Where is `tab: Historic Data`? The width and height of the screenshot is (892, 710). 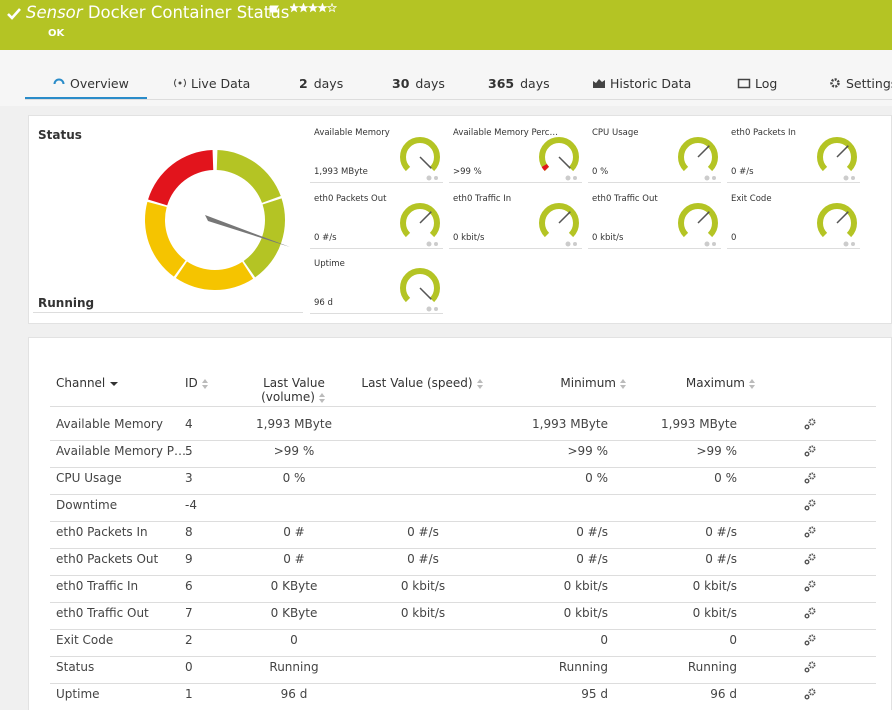
tab: Historic Data is located at coordinates (641, 83).